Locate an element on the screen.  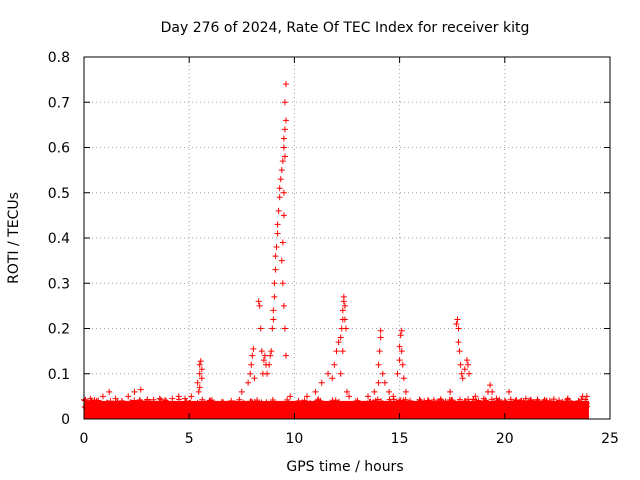
y-tick-label: 0.7 is located at coordinates (59, 103).